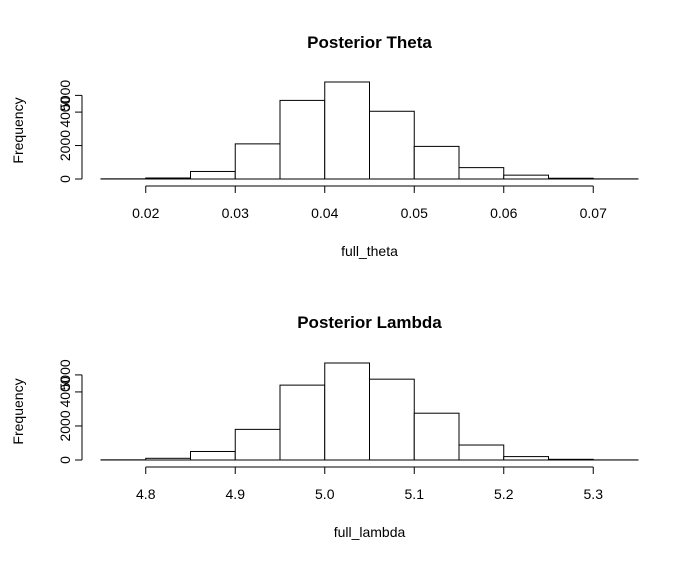  Describe the element at coordinates (65, 145) in the screenshot. I see `panel1-y-tick-label: 2000` at that location.